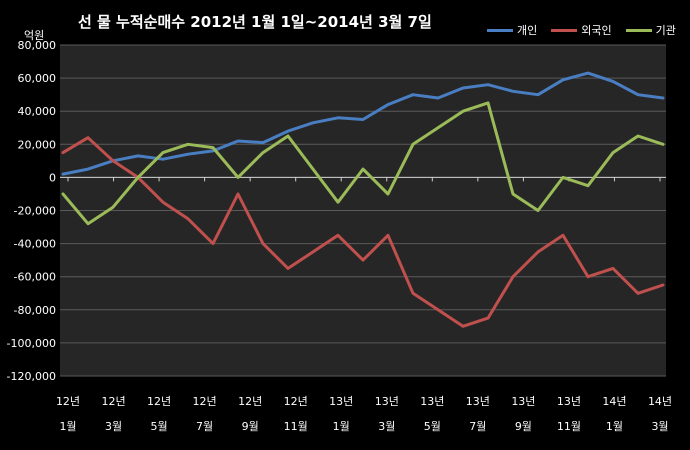  What do you see at coordinates (596, 30) in the screenshot?
I see `legend-label-foreign: 외국인` at bounding box center [596, 30].